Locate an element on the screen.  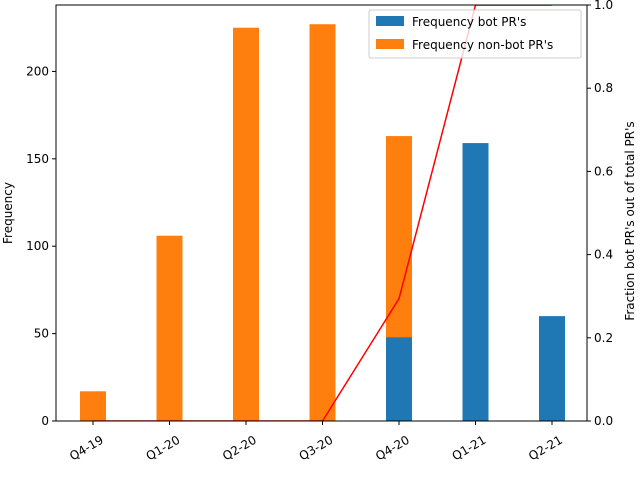
y-tick-label-200: 200 is located at coordinates (37, 71).